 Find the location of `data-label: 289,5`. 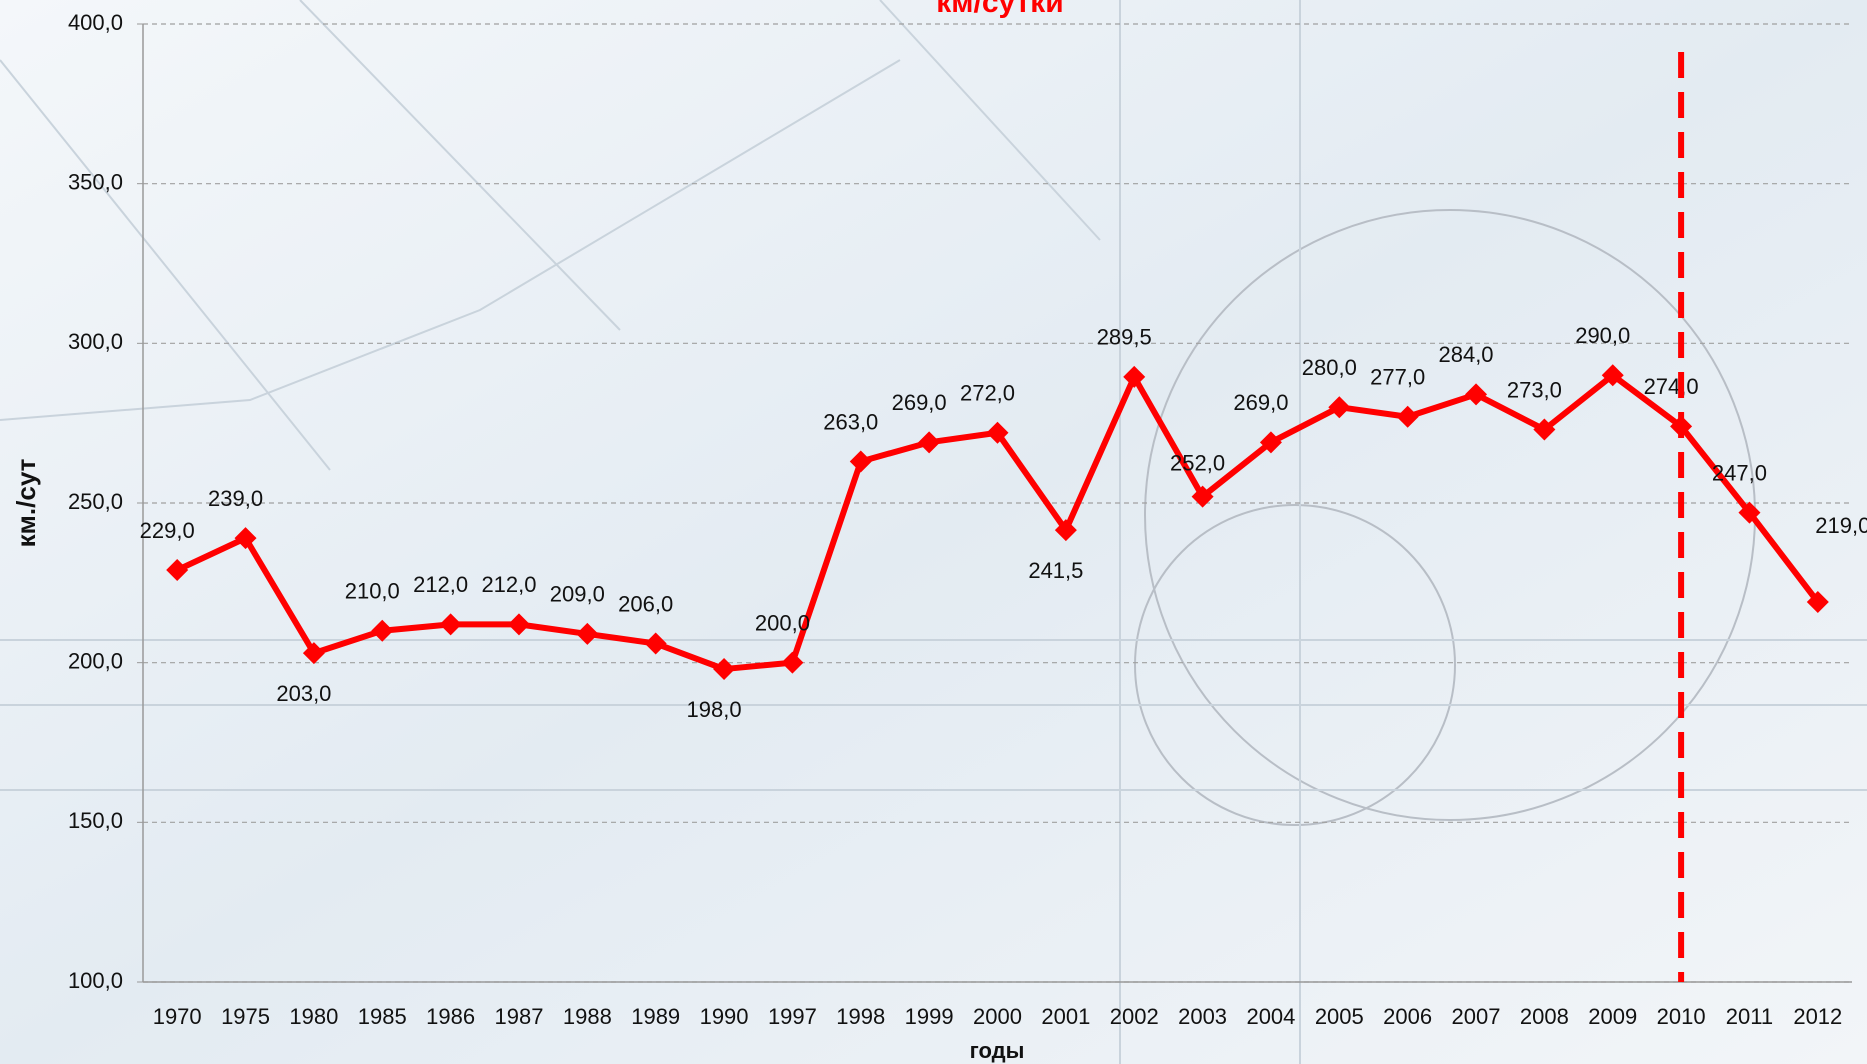

data-label: 289,5 is located at coordinates (1124, 337).